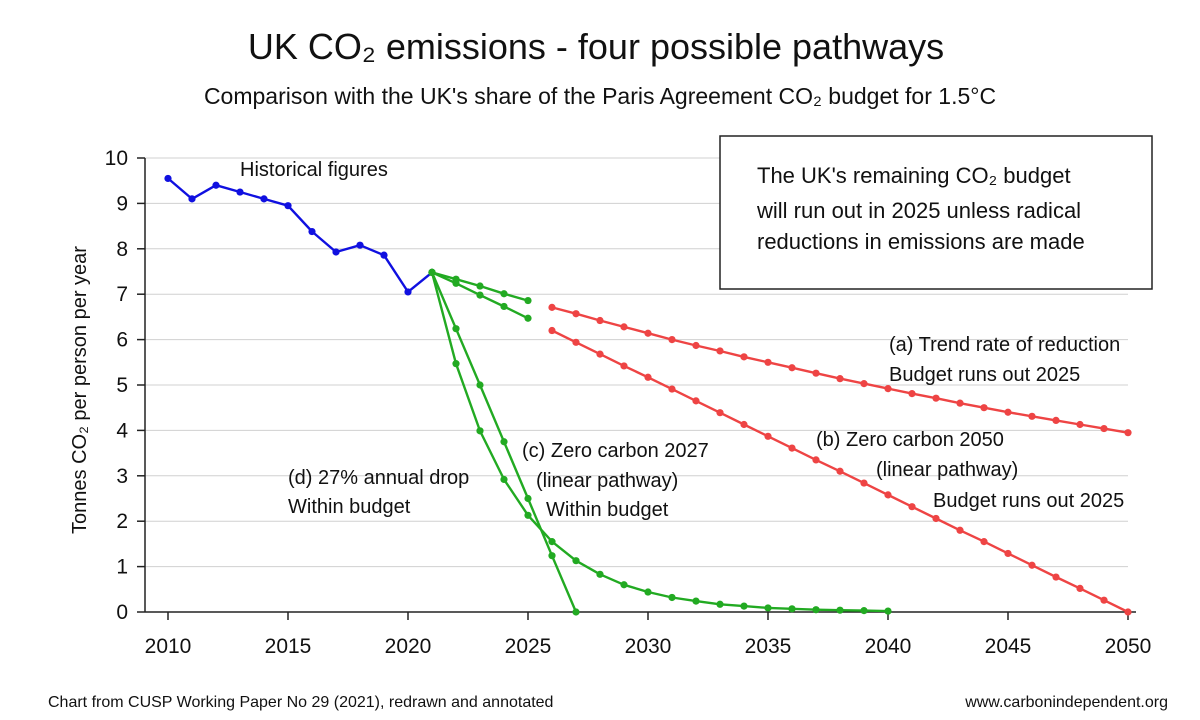 This screenshot has width=1200, height=720. What do you see at coordinates (122, 203) in the screenshot?
I see `y-tick-label: 9` at bounding box center [122, 203].